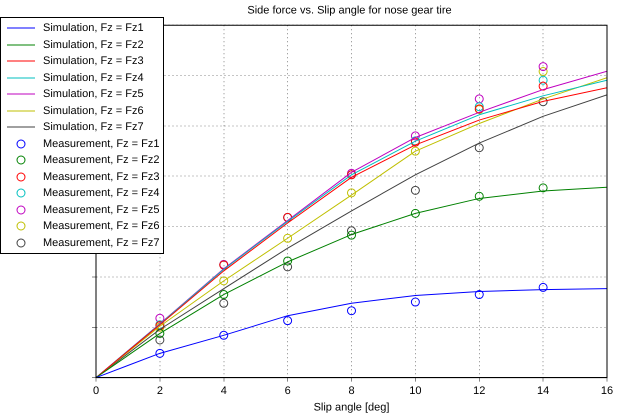 This screenshot has width=619, height=418. What do you see at coordinates (352, 407) in the screenshot?
I see `x-axis-title: Slip angle [deg]` at bounding box center [352, 407].